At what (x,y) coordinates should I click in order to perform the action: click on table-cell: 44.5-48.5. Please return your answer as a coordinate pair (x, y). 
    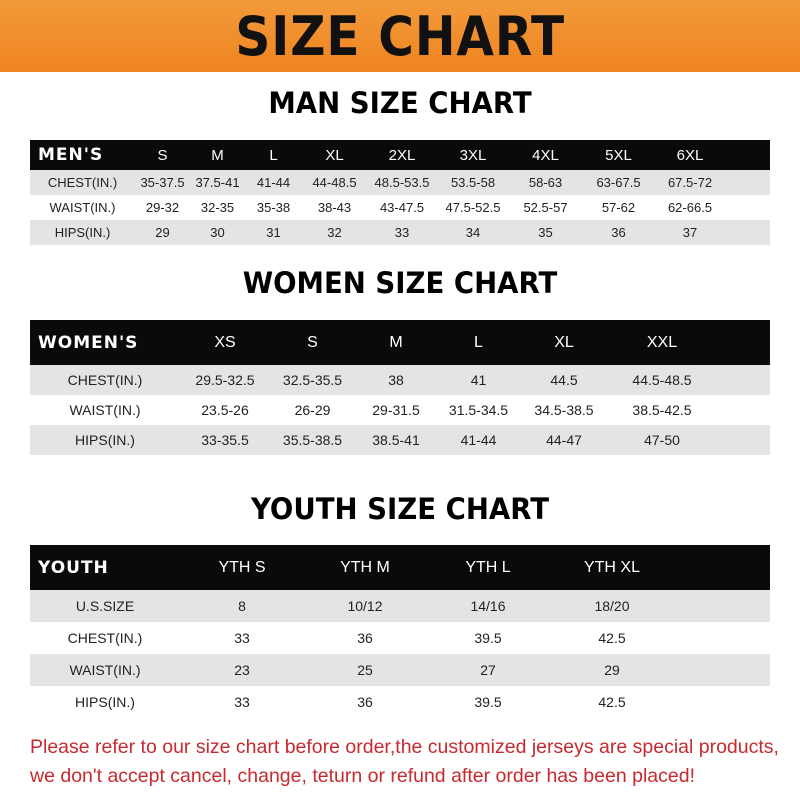
    Looking at the image, I should click on (662, 380).